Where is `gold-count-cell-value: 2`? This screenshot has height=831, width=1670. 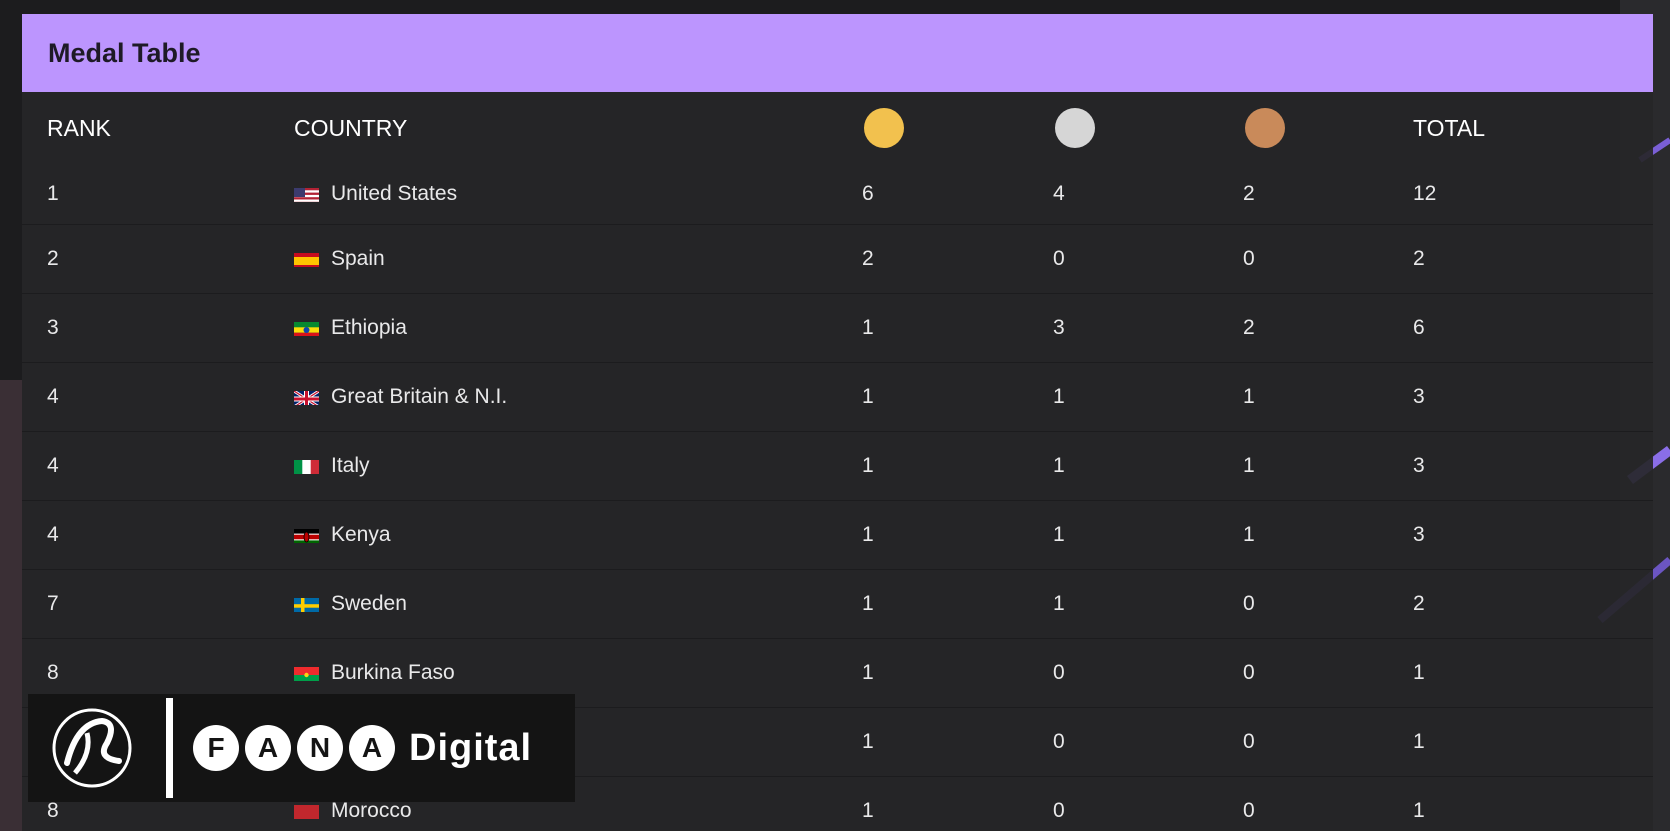
gold-count-cell-value: 2 is located at coordinates (868, 258).